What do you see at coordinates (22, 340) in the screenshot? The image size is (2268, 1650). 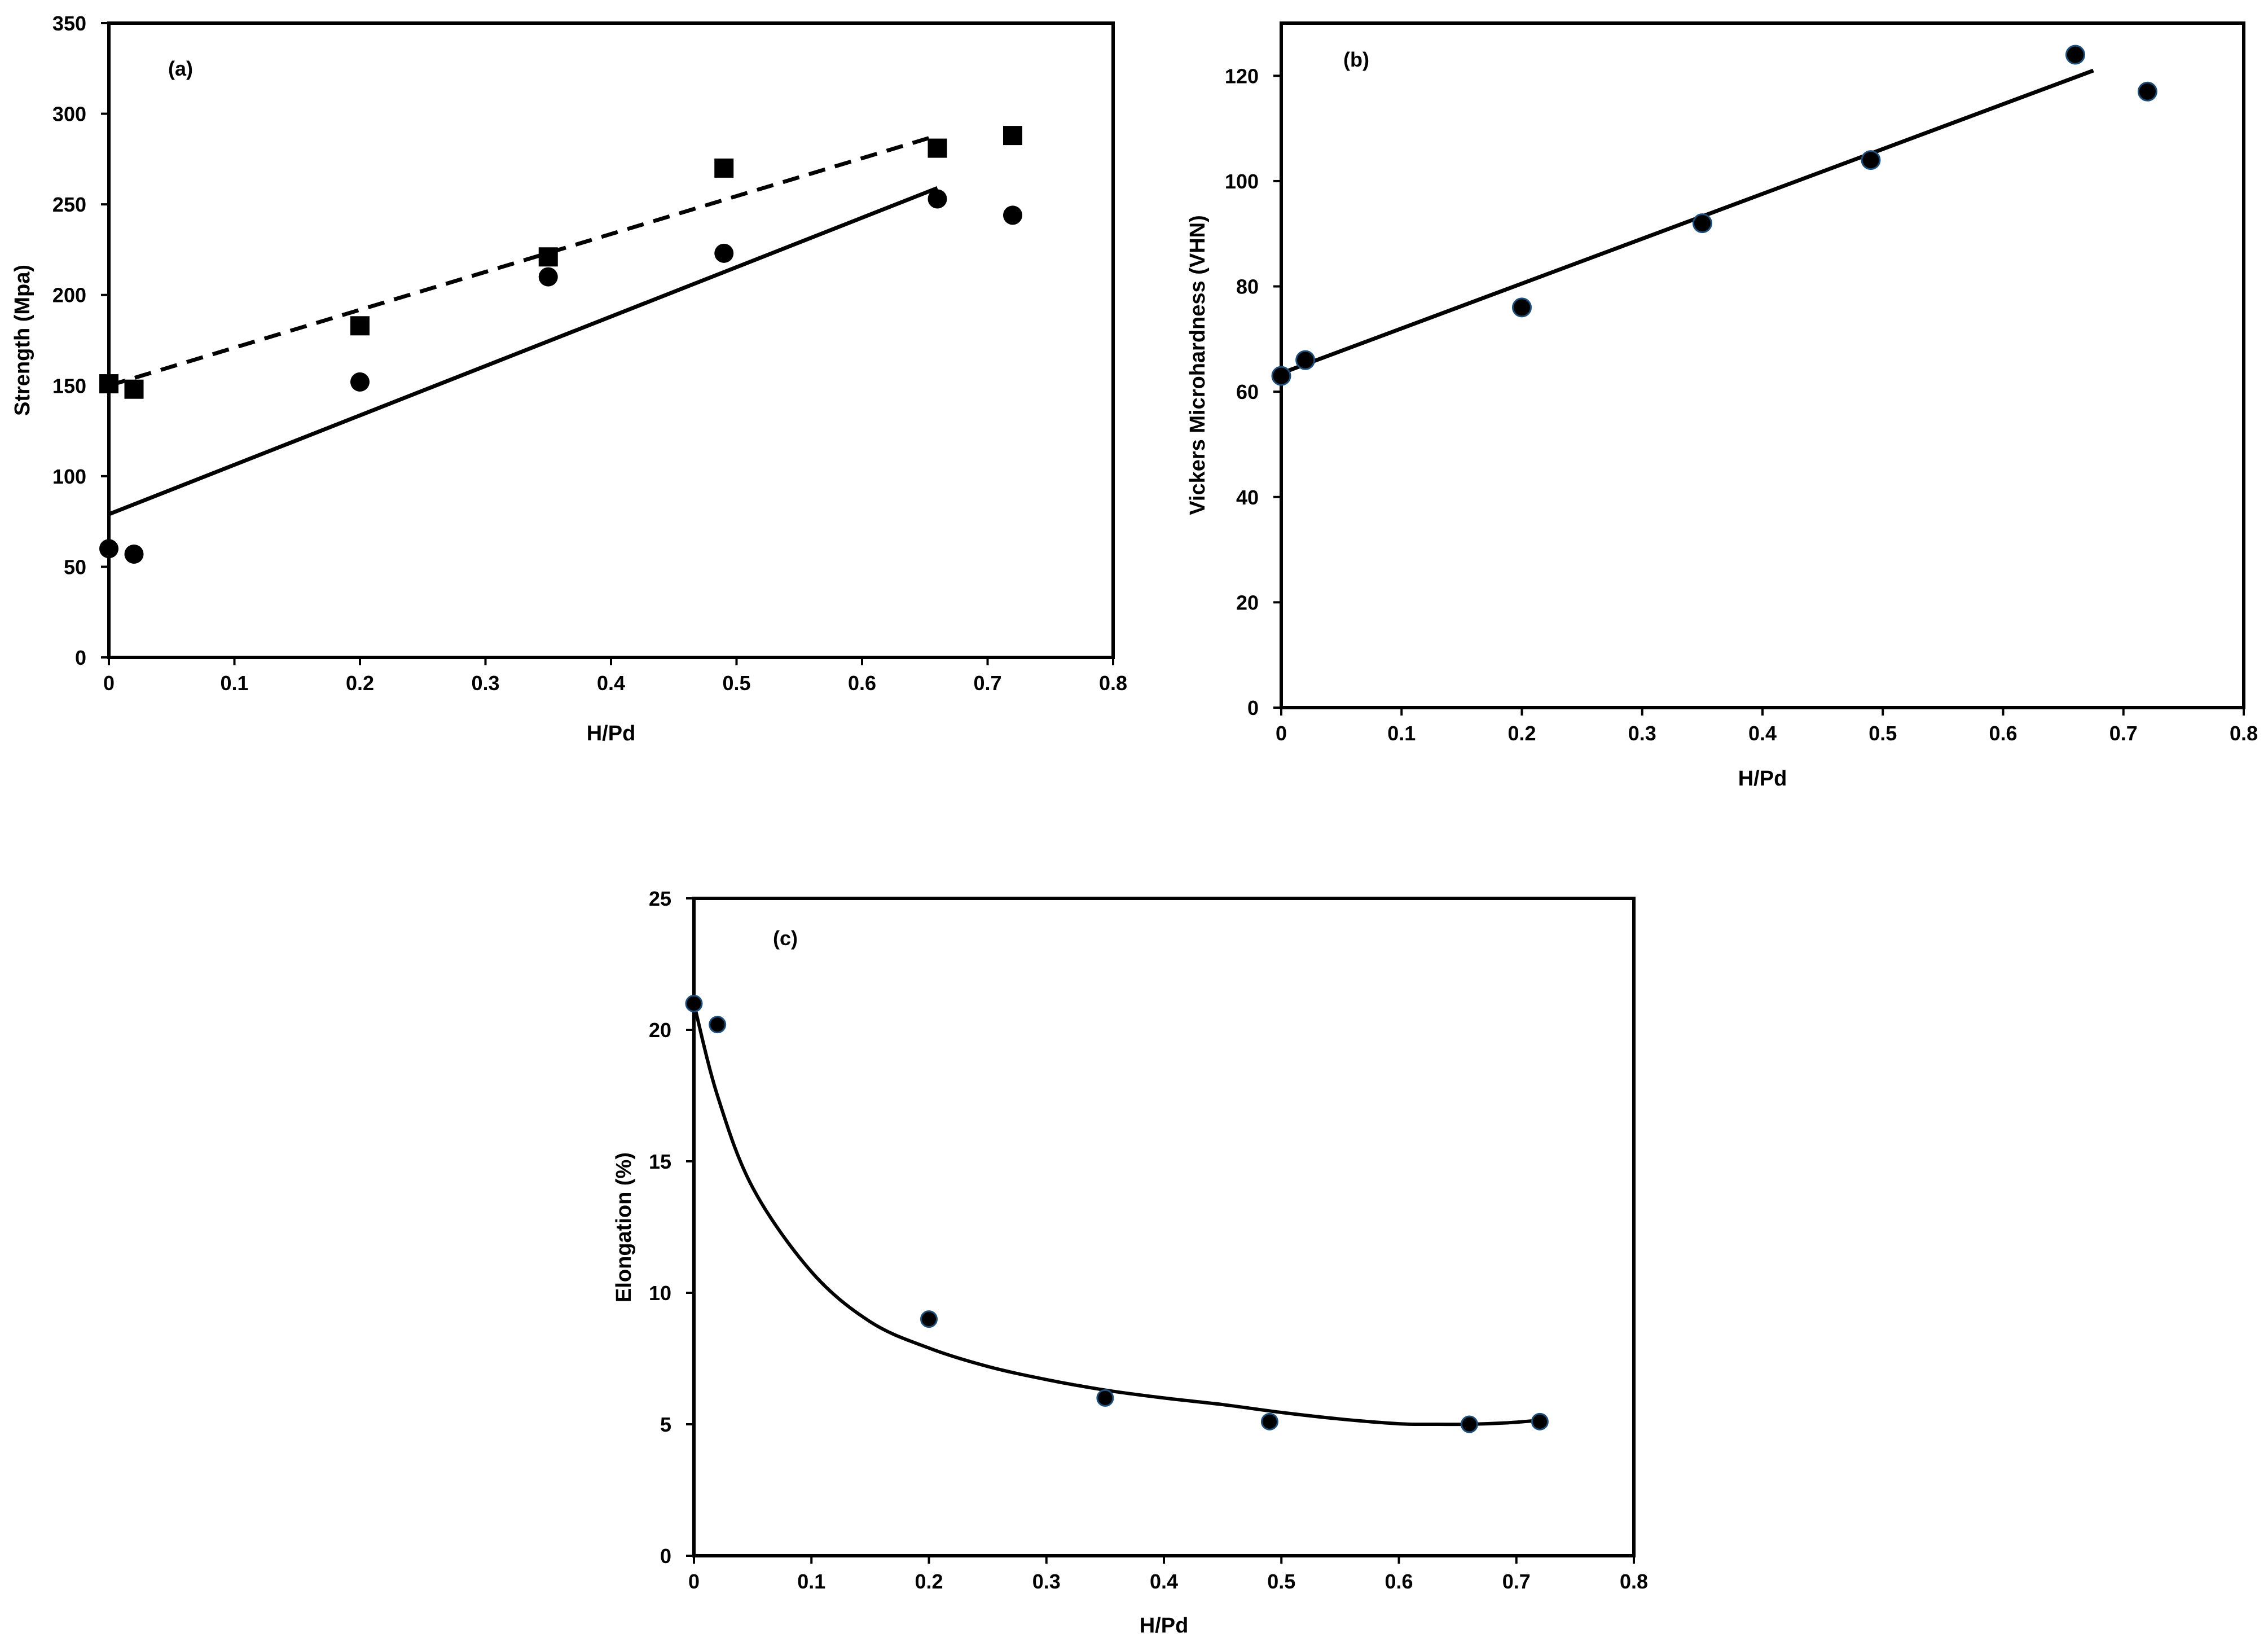 I see `y-axis-title: Strength (Mpa)` at bounding box center [22, 340].